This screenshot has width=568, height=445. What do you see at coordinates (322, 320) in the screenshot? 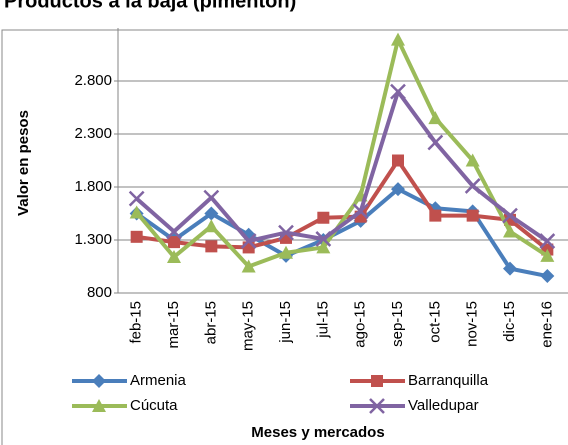
I see `x-tick-label: jul-15` at bounding box center [322, 320].